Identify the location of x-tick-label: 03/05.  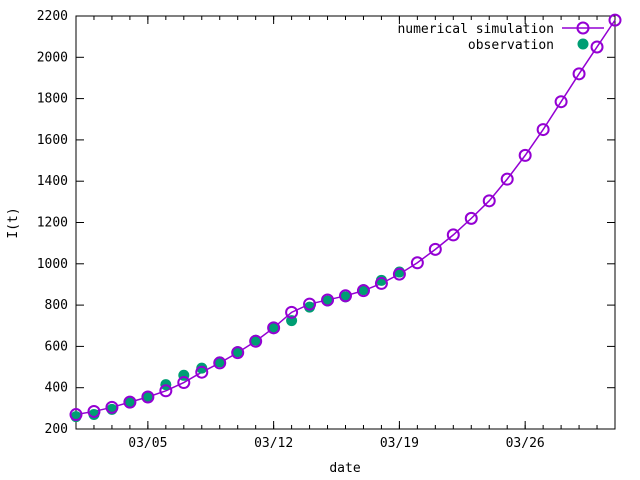
(147, 443).